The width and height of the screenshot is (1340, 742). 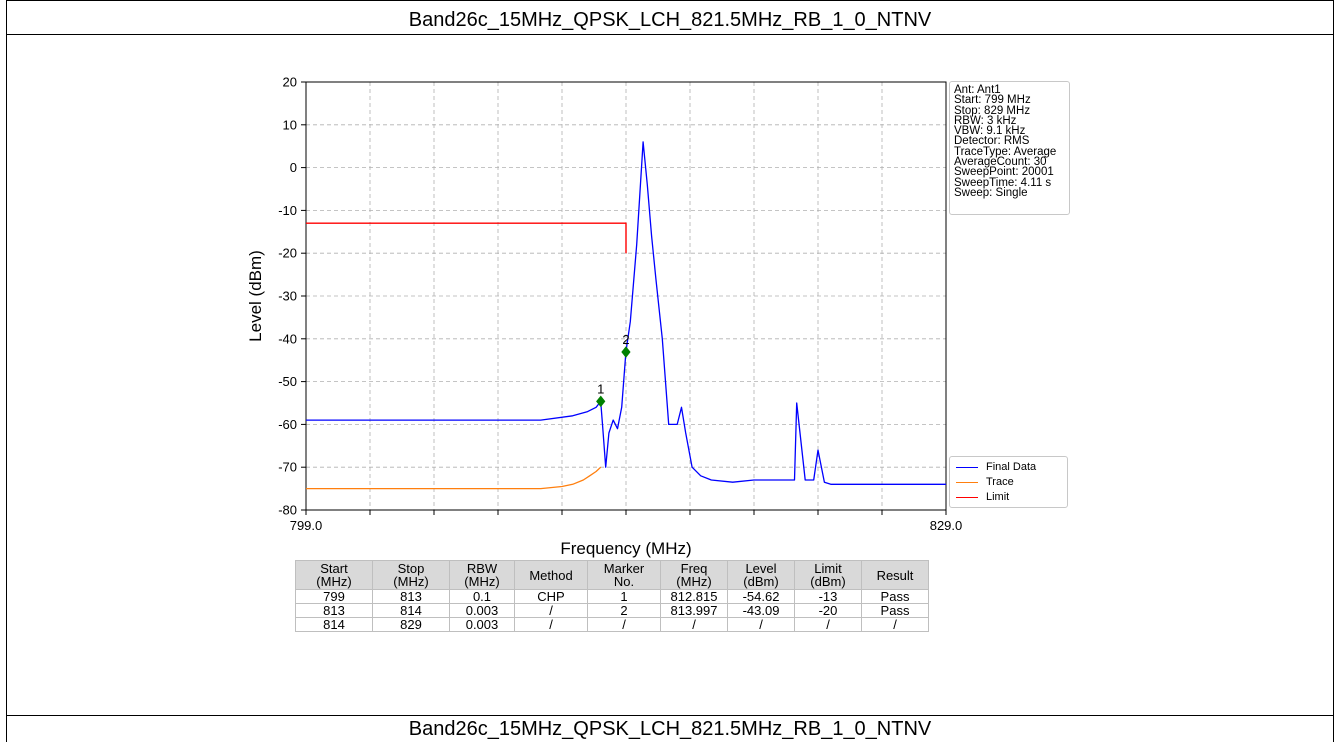 I want to click on table-row: 814 829 0.003// / / / /, so click(x=612, y=624).